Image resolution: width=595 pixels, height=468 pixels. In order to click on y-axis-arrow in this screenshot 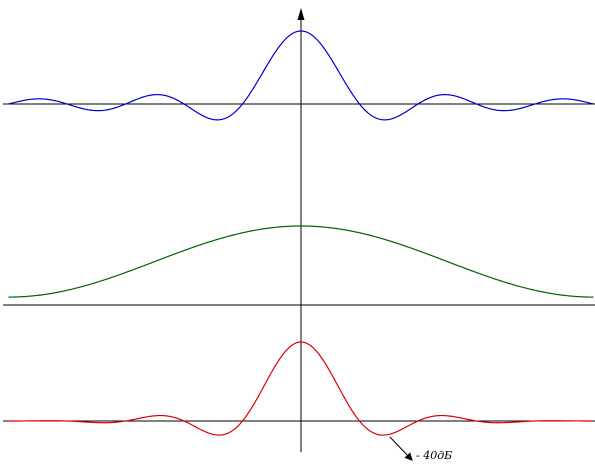, I will do `click(301, 14)`.